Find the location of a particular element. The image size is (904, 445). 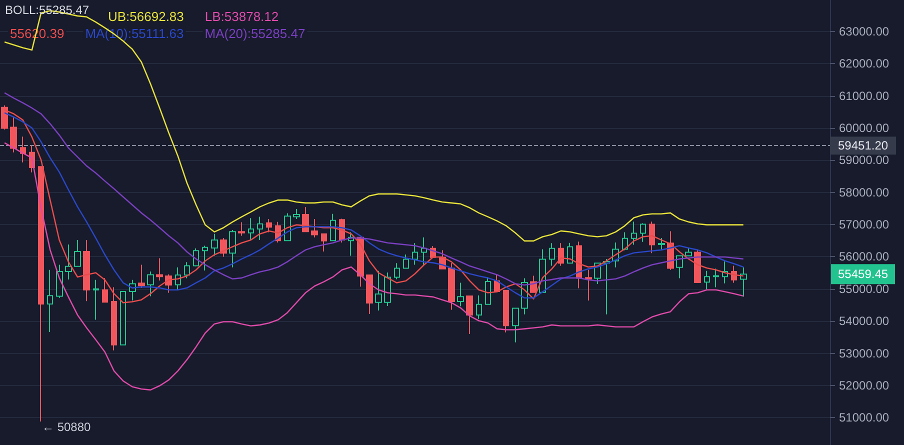

y-tick-label: 57000.00 is located at coordinates (864, 225).